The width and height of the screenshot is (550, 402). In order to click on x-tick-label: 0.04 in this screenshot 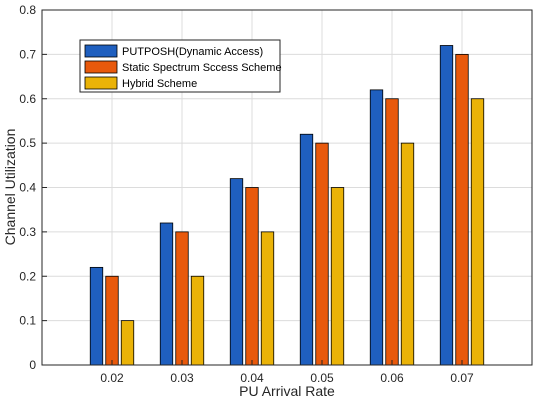, I will do `click(252, 378)`.